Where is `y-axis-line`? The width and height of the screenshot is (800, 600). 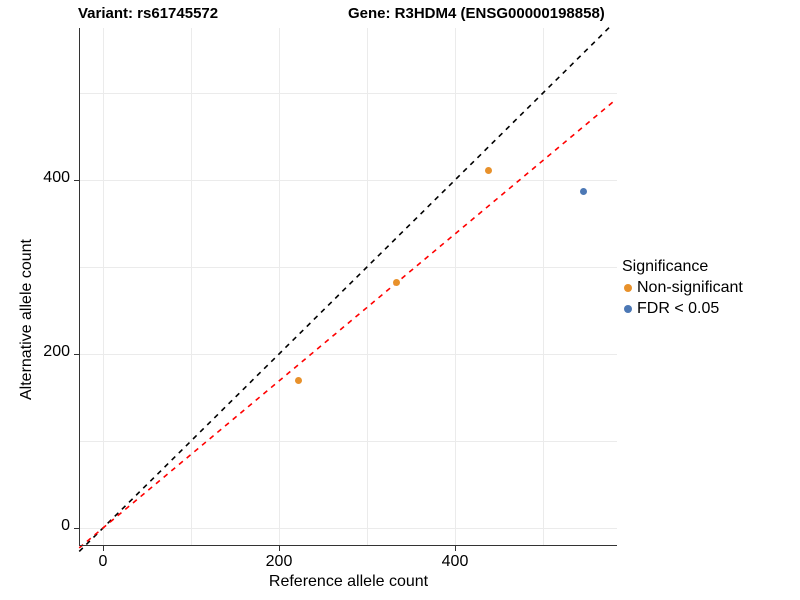
y-axis-line is located at coordinates (80, 287).